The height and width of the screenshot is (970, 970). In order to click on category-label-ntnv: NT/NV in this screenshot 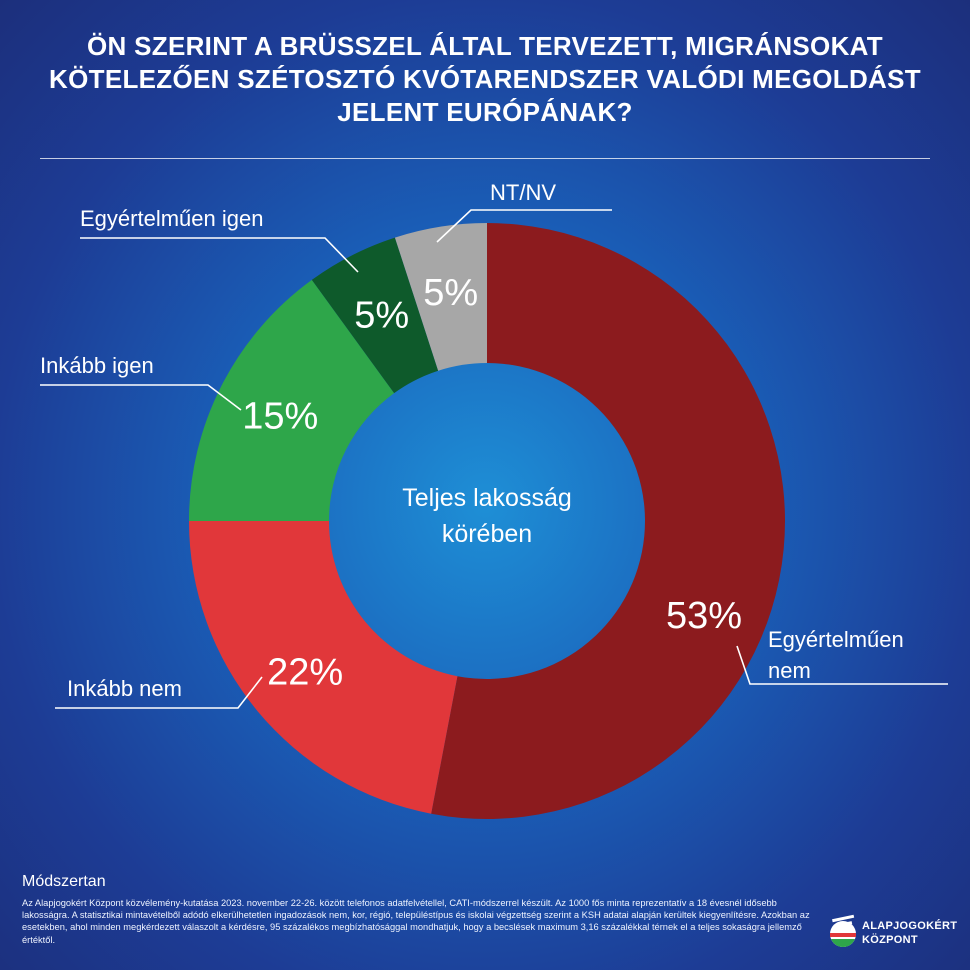, I will do `click(523, 192)`.